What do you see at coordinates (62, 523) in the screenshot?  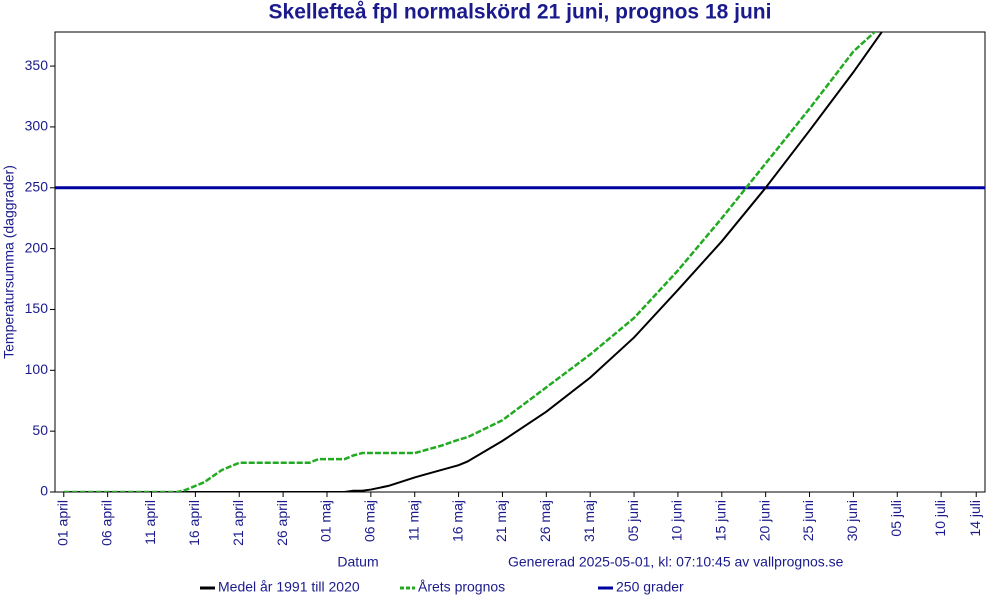 I see `x-tick-label: 01 april` at bounding box center [62, 523].